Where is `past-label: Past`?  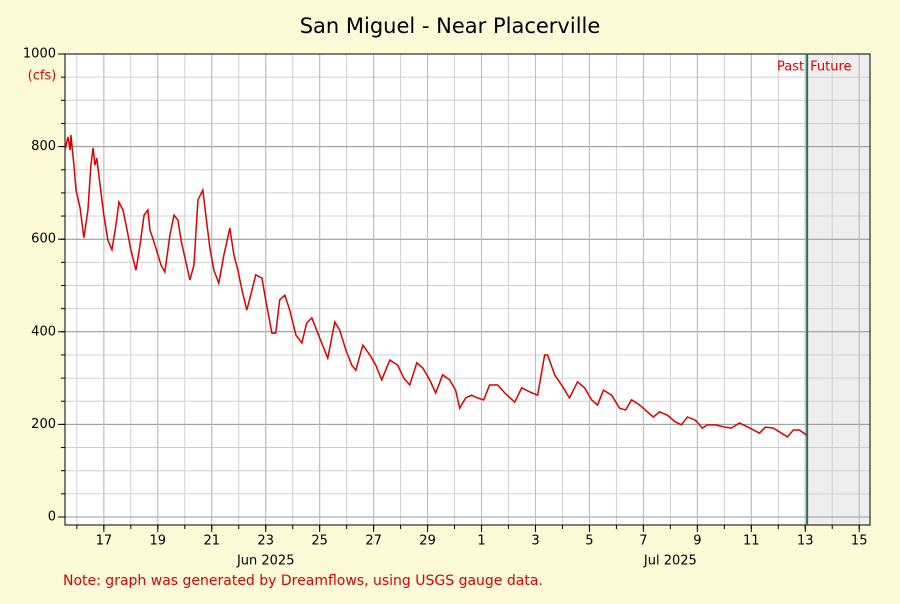
past-label: Past is located at coordinates (790, 67).